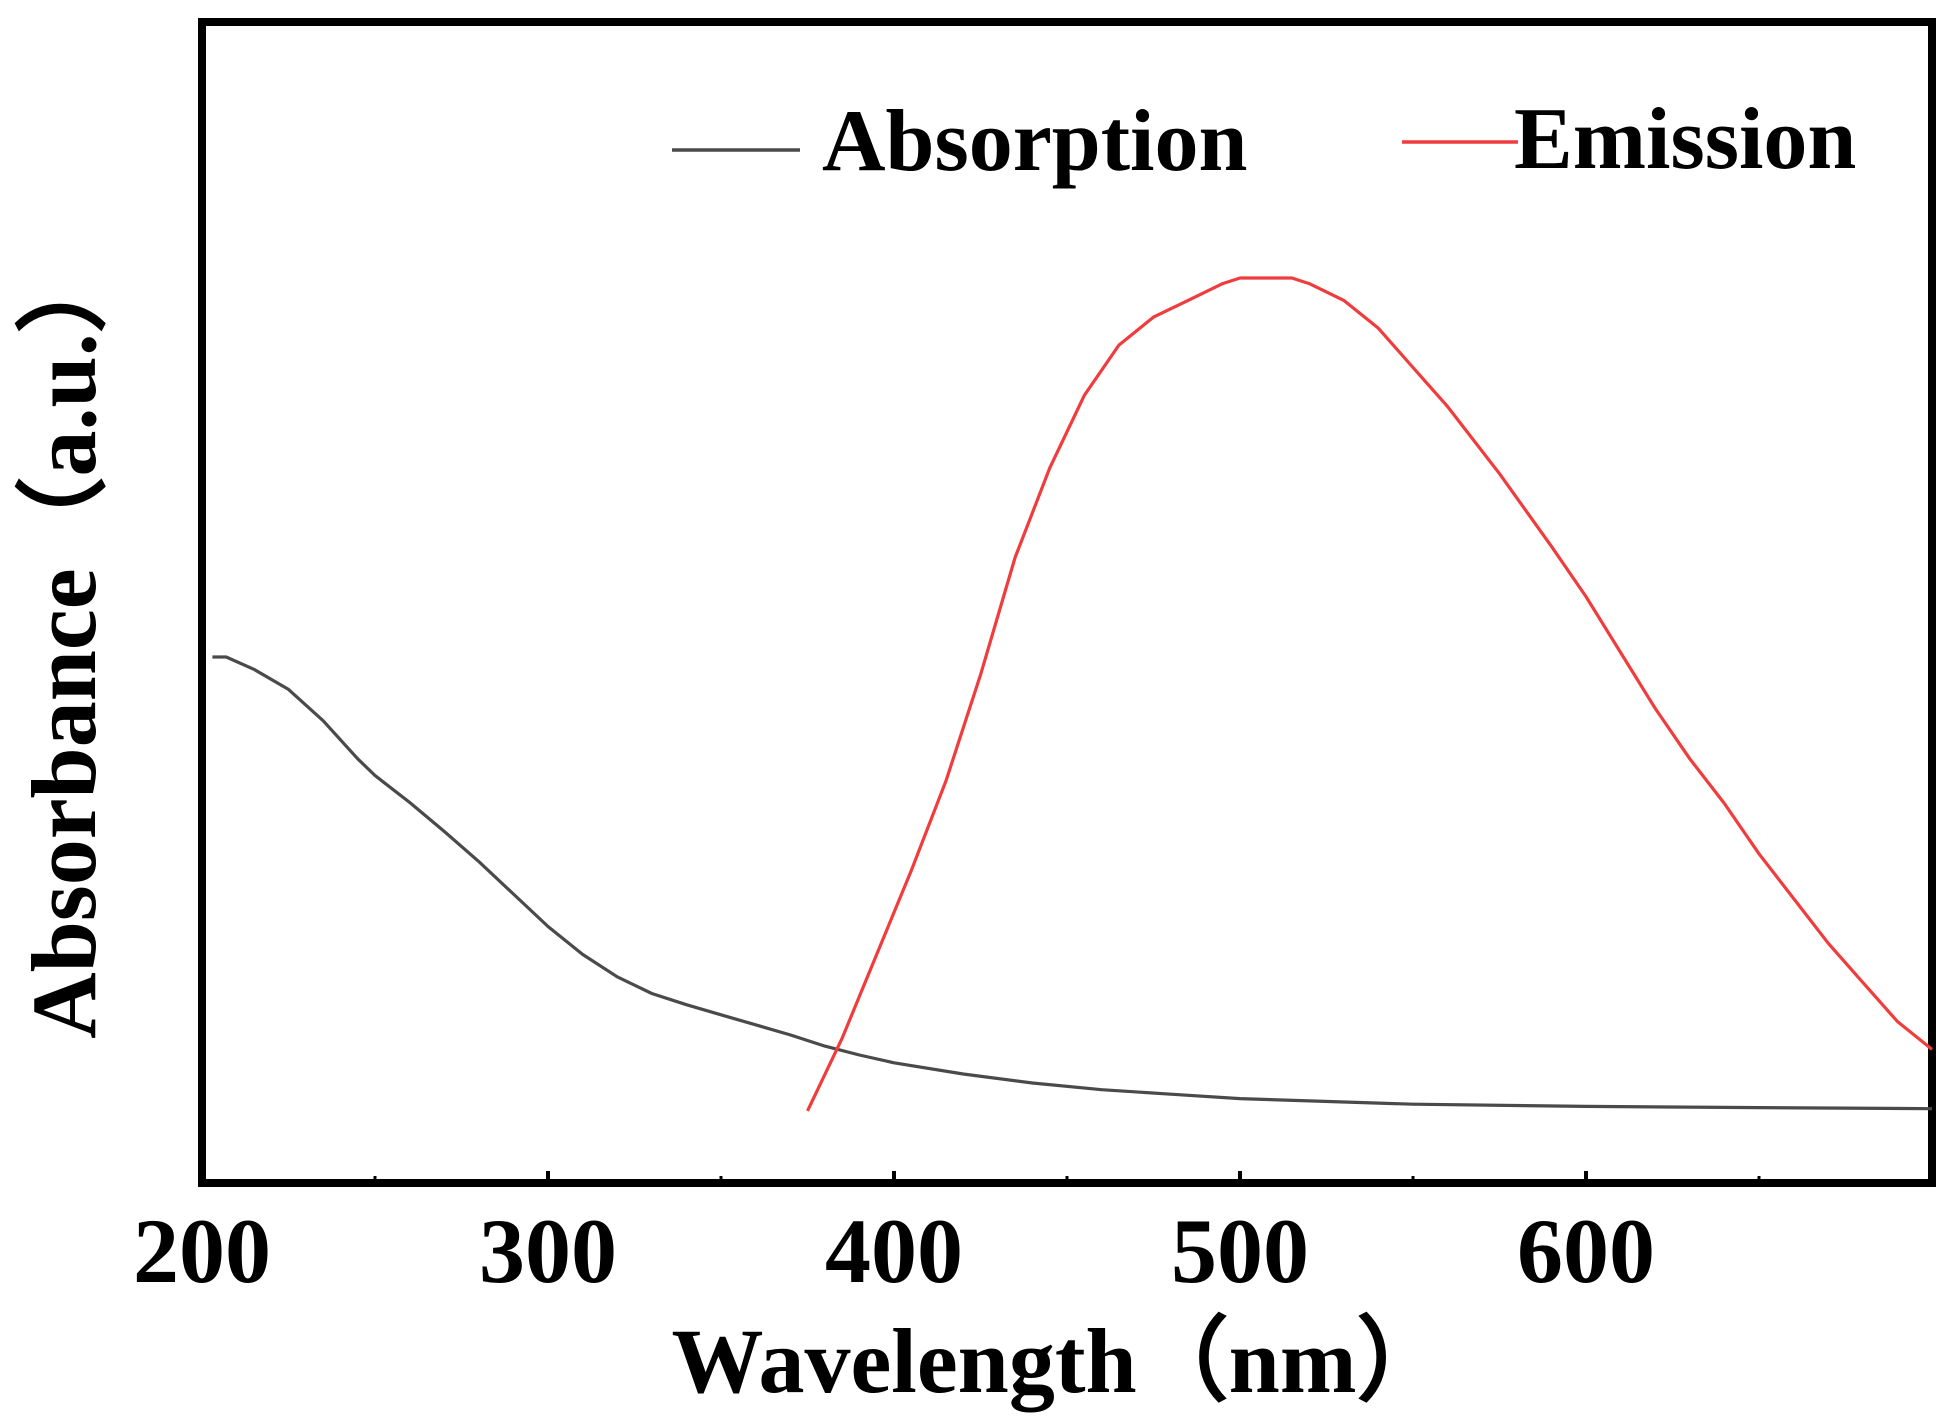  Describe the element at coordinates (1264, 140) in the screenshot. I see `legend: Absorption Emission` at that location.